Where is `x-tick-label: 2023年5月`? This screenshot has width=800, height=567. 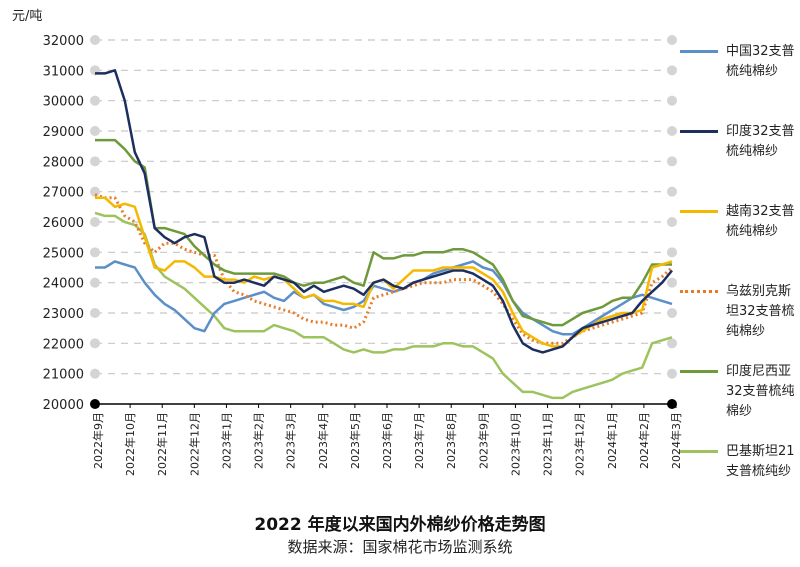
x-tick-label: 2023年5月 is located at coordinates (355, 440).